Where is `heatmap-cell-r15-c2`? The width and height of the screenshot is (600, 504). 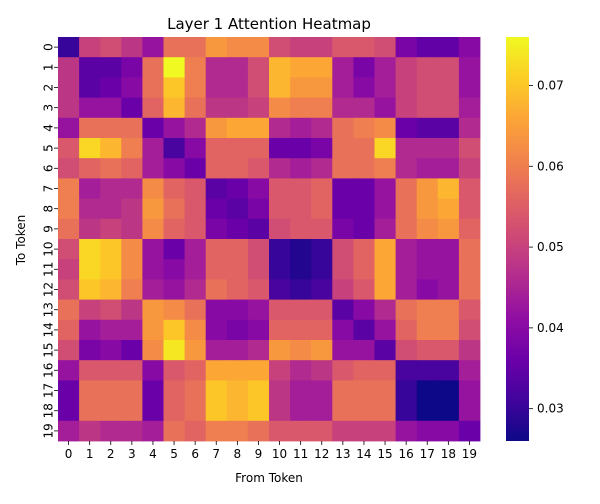
heatmap-cell-r15-c2 is located at coordinates (111, 350).